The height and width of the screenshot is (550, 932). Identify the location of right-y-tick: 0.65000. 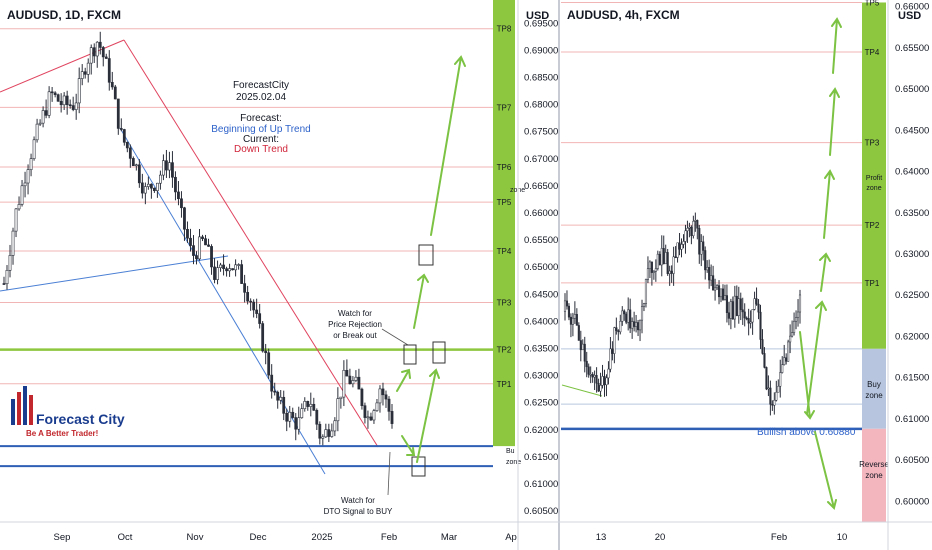
(912, 89).